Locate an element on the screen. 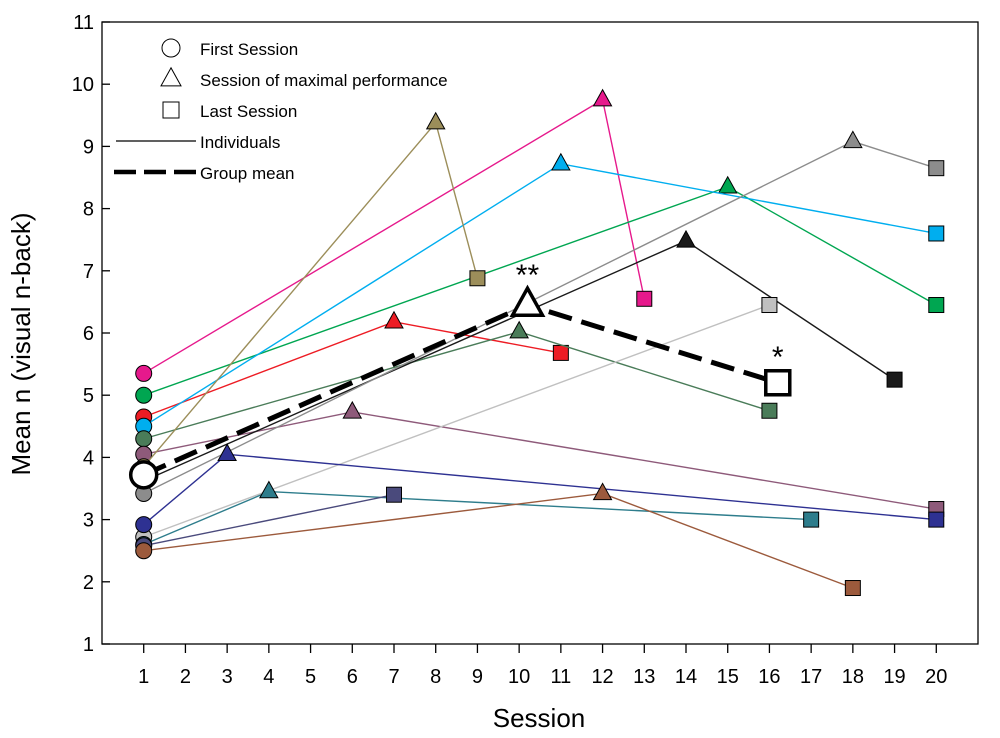  significance-annotation: * is located at coordinates (778, 357).